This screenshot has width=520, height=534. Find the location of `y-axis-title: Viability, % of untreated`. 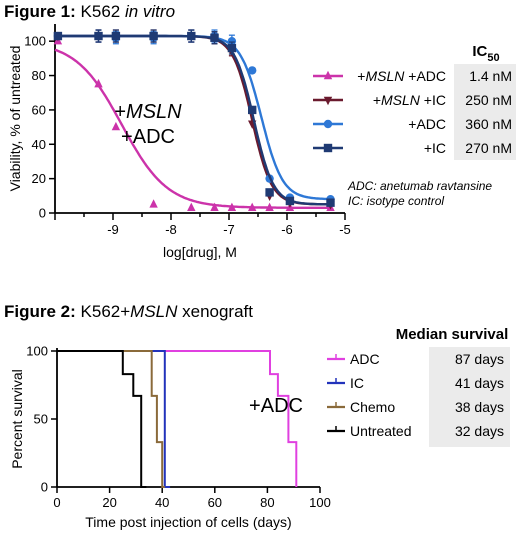

y-axis-title: Viability, % of untreated is located at coordinates (15, 119).